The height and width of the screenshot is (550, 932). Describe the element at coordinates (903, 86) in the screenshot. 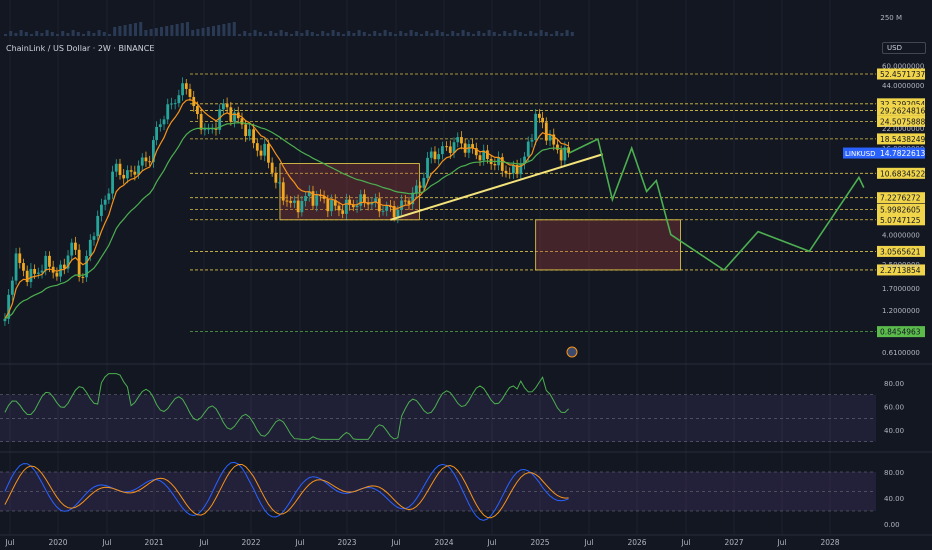

I see `price-tick-label: 44.0000000` at that location.